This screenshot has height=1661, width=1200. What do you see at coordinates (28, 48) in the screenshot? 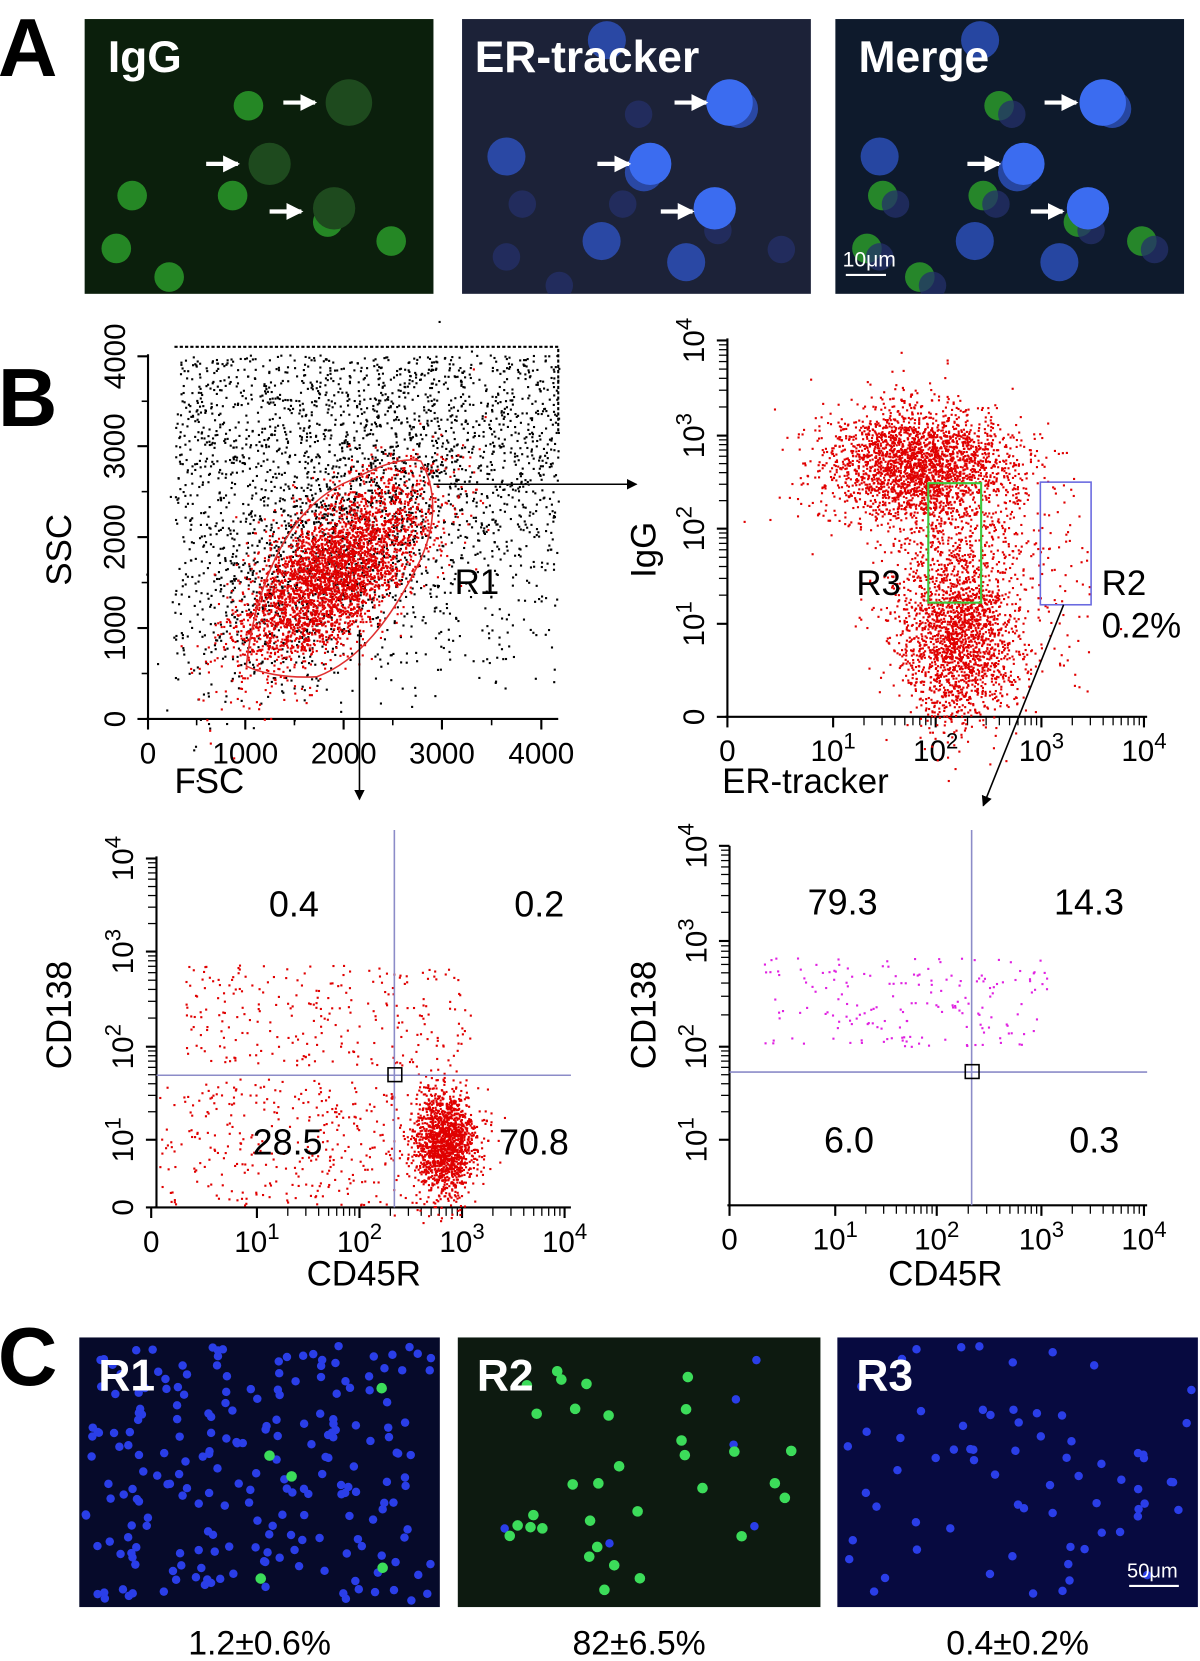
I see `panel-letter: A` at bounding box center [28, 48].